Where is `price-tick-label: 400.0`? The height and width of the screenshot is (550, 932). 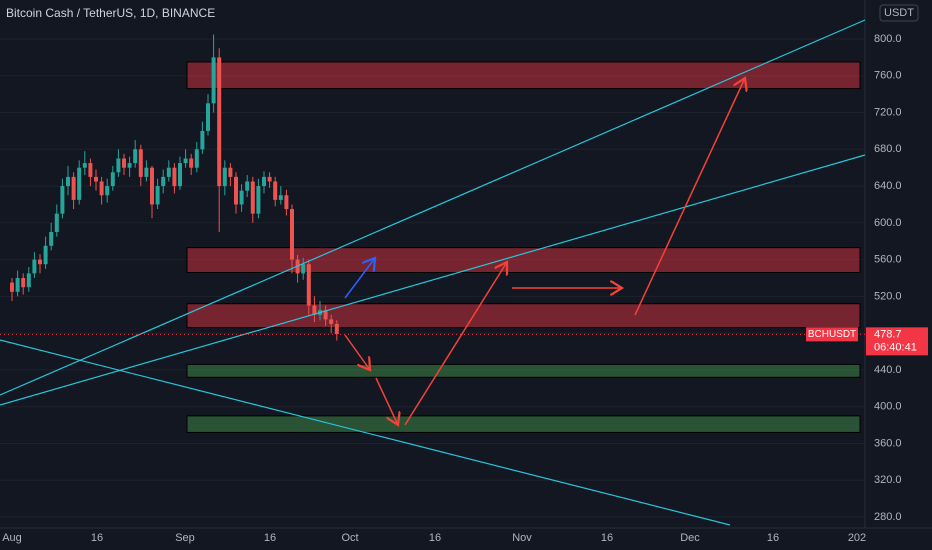 price-tick-label: 400.0 is located at coordinates (888, 407).